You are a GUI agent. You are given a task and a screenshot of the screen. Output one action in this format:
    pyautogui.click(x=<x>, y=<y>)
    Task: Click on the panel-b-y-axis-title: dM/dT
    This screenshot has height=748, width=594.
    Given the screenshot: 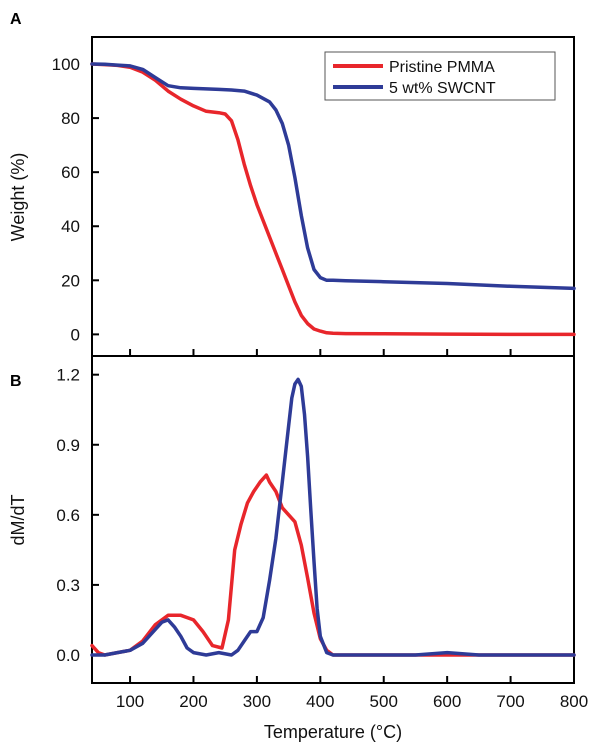 What is the action you would take?
    pyautogui.click(x=18, y=519)
    